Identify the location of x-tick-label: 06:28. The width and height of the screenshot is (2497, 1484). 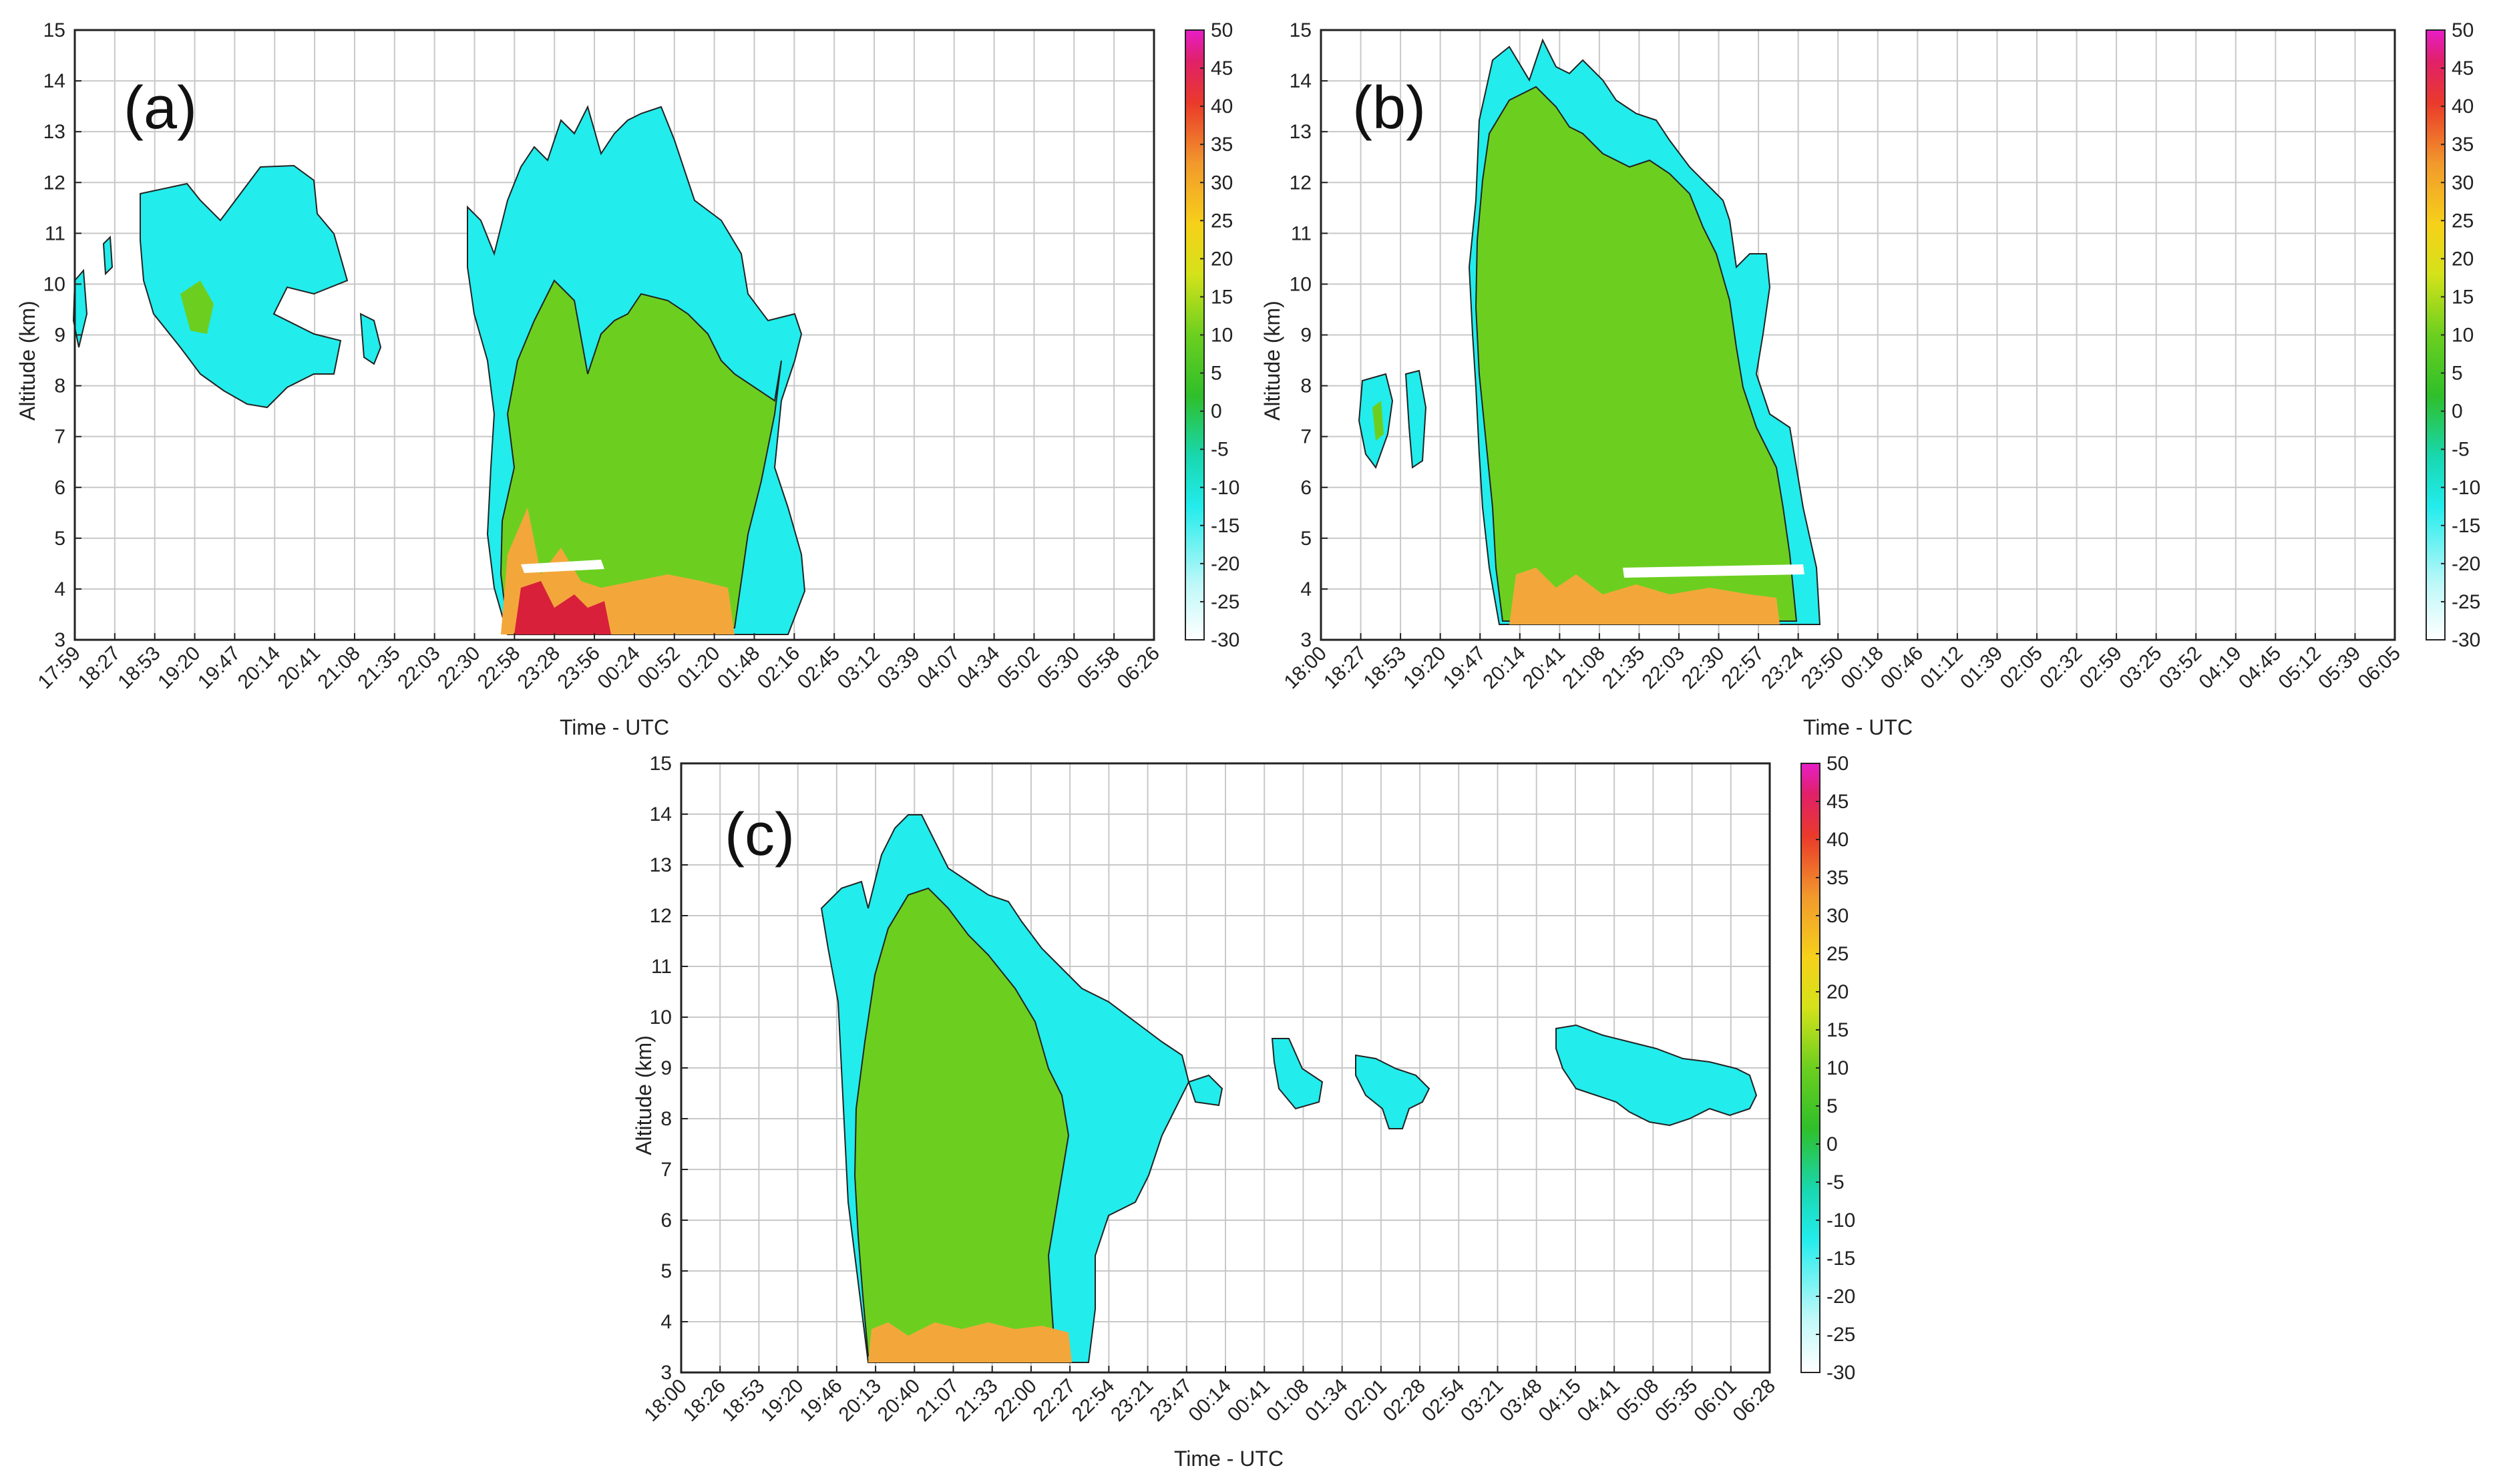
(1754, 1400).